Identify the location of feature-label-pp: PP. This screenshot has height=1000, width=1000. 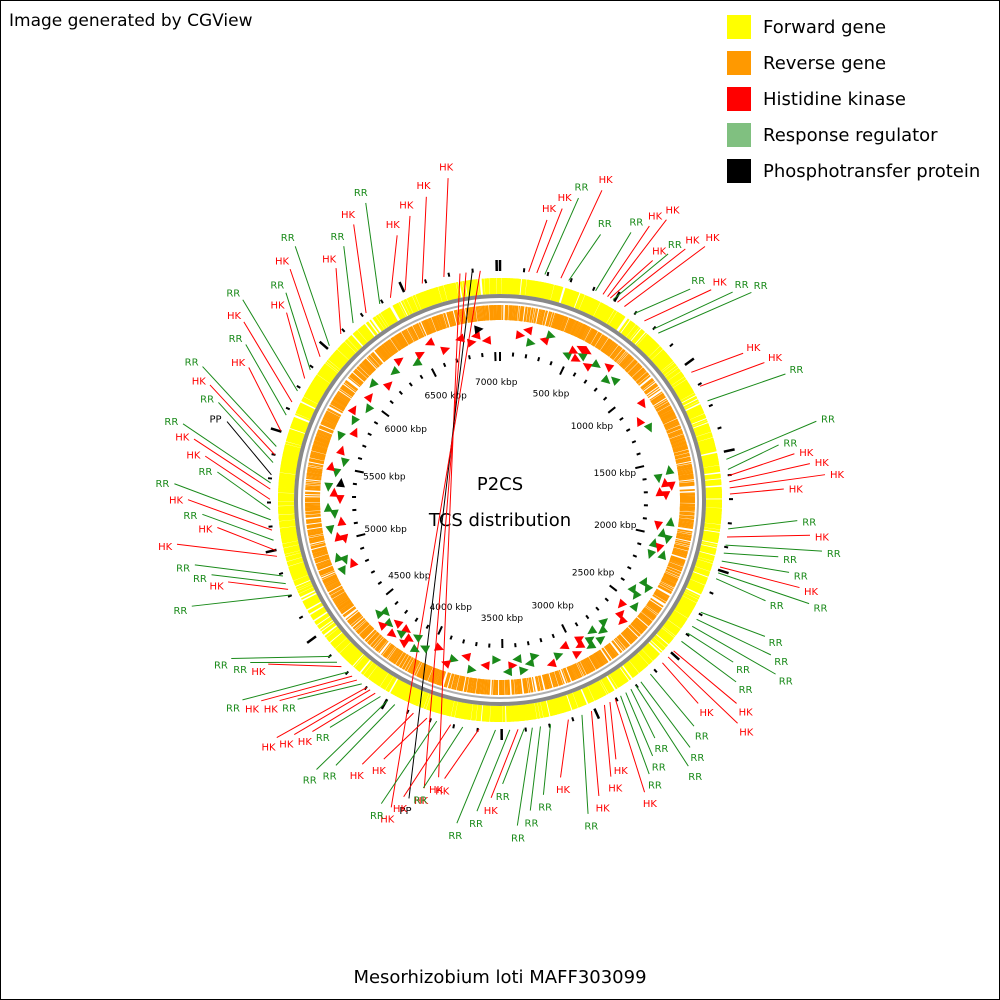
(405, 811).